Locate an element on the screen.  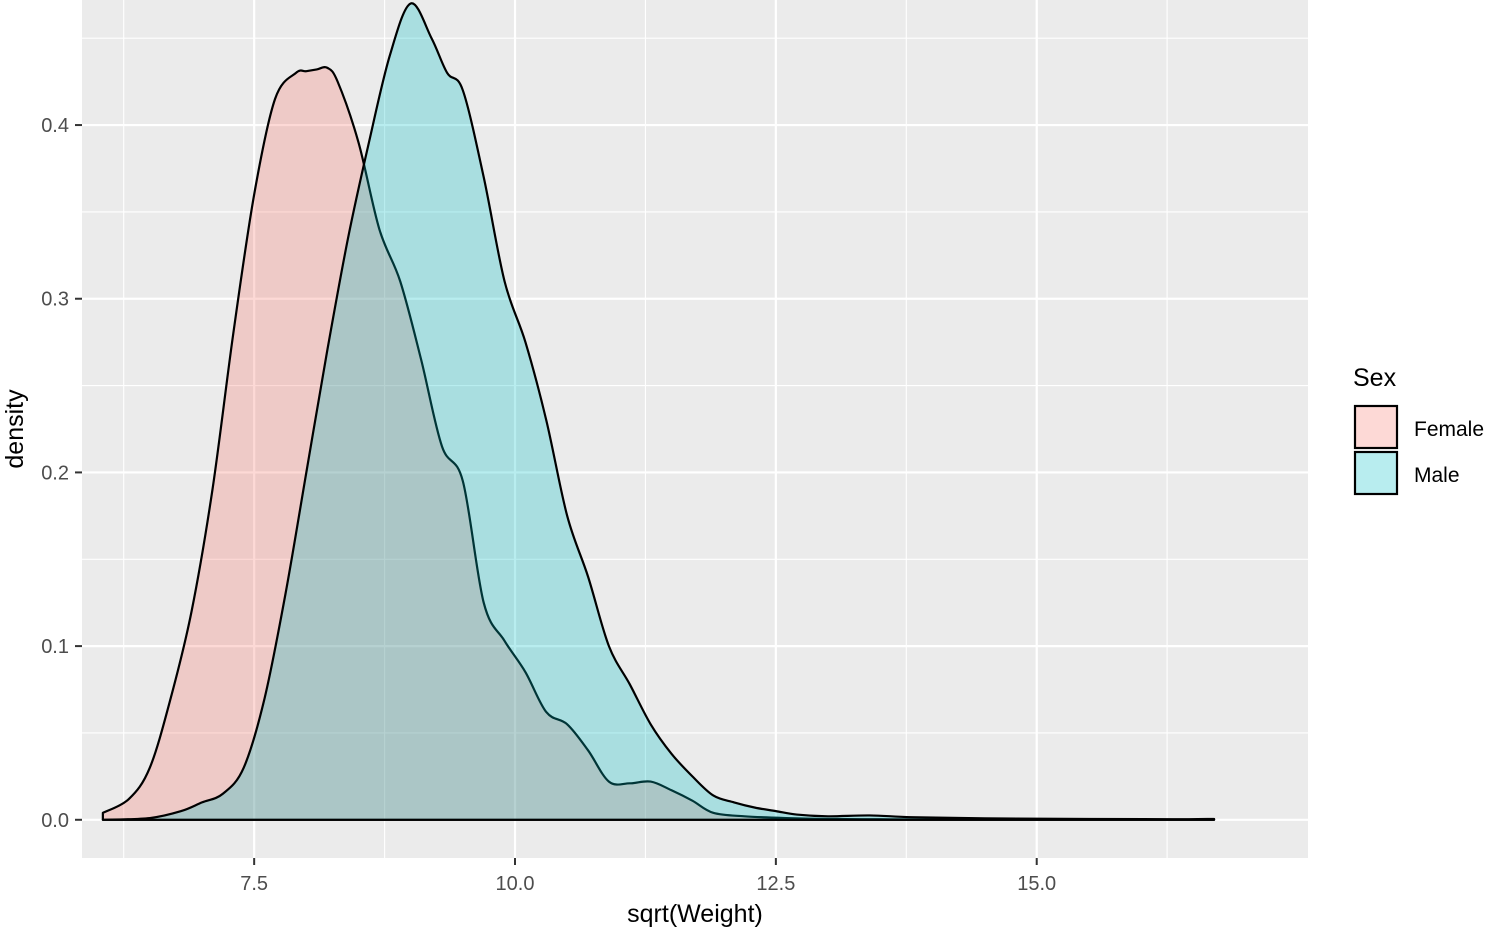
legend-swatch-female is located at coordinates (1376, 427).